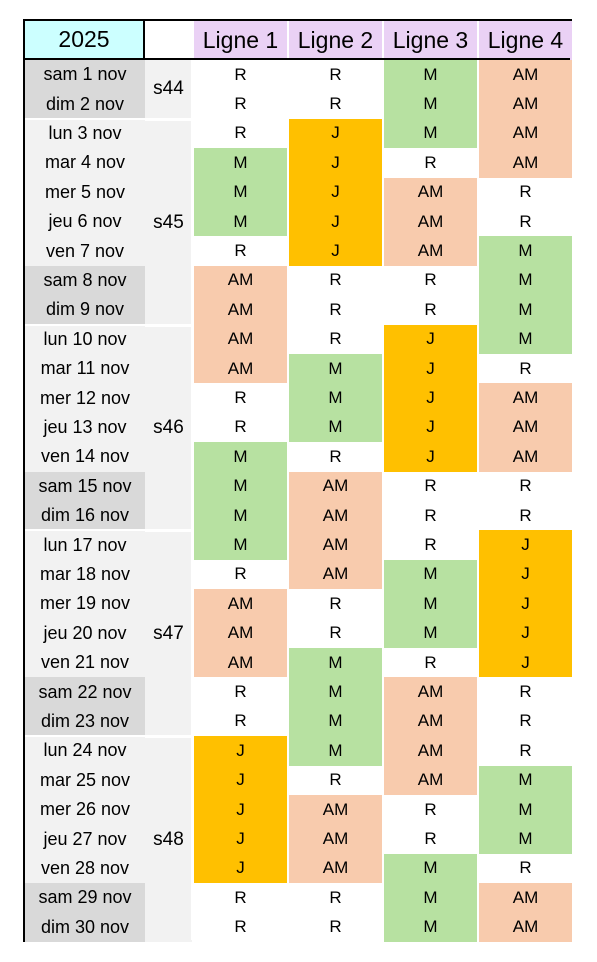 The width and height of the screenshot is (597, 962). What do you see at coordinates (334, 486) in the screenshot?
I see `shift-cell-line-2: AM` at bounding box center [334, 486].